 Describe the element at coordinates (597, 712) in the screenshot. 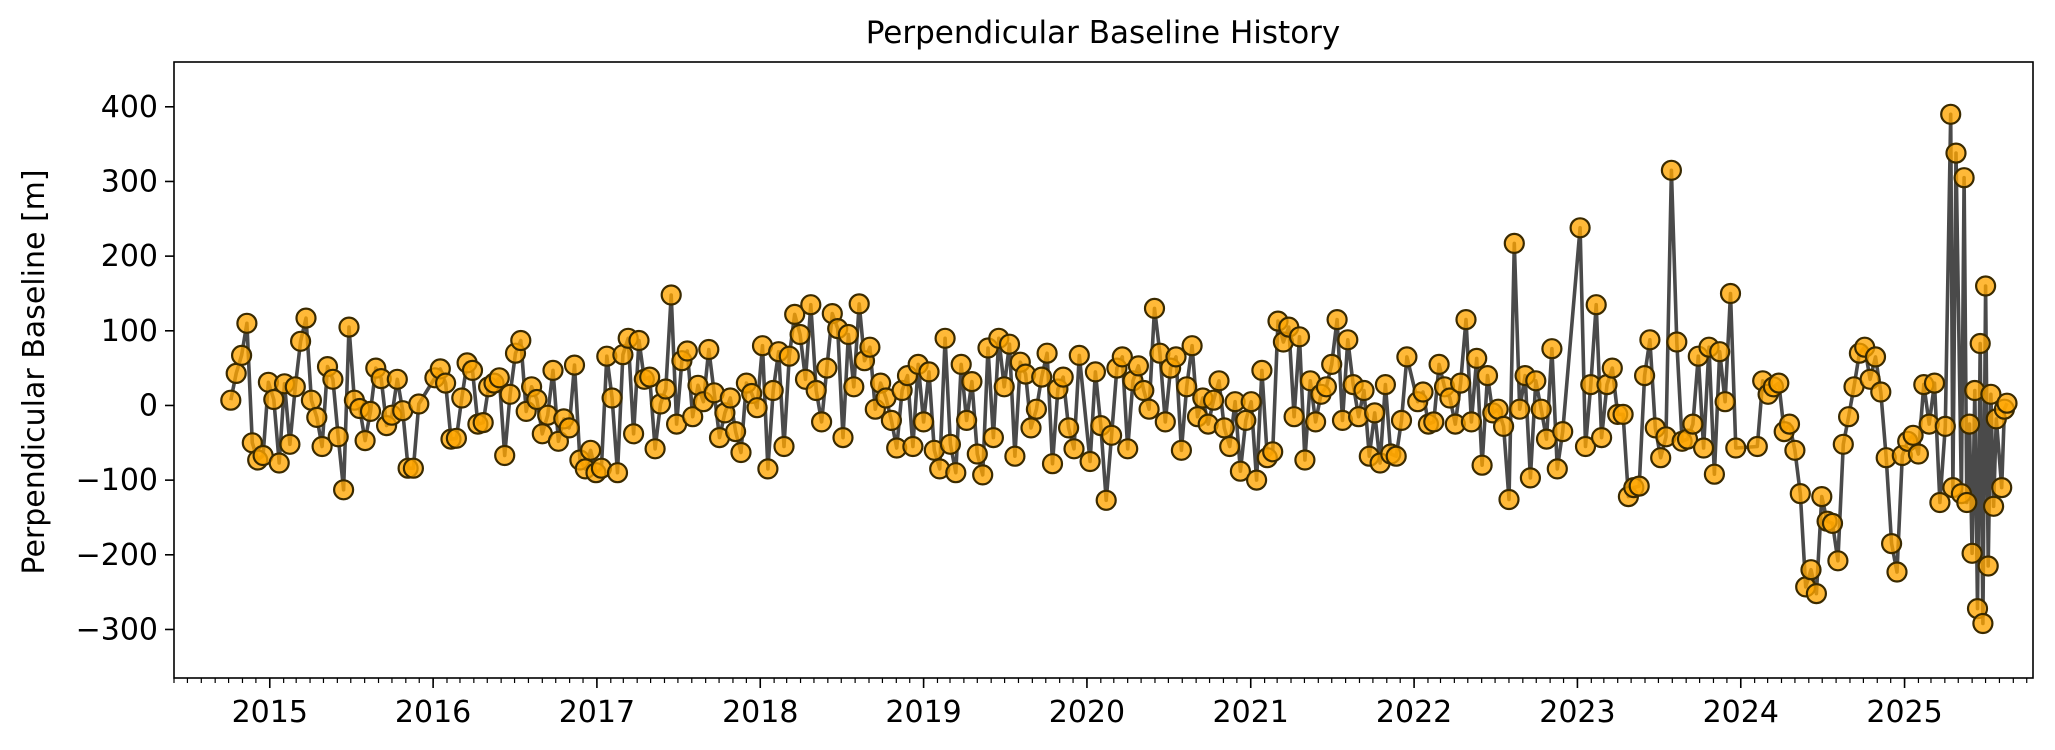

I see `x-tick-label: 2017` at that location.